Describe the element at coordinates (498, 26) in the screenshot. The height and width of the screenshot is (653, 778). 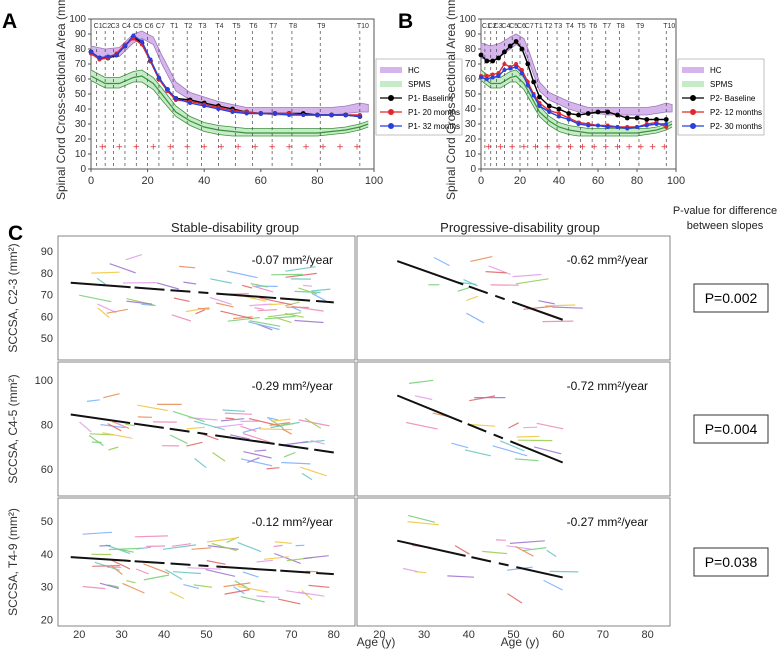
I see `segment-label: C3` at that location.